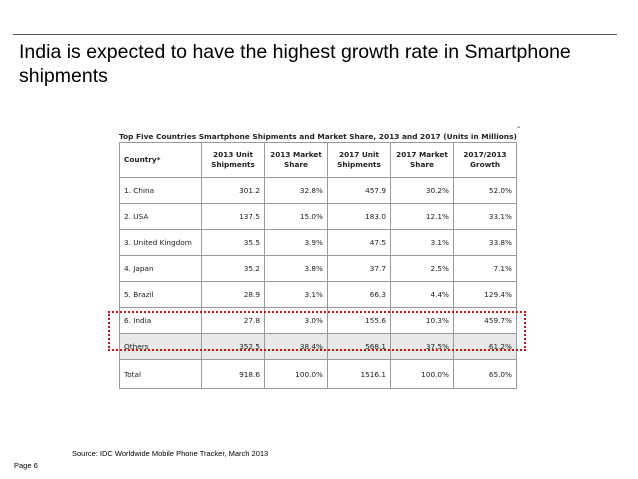  What do you see at coordinates (233, 346) in the screenshot?
I see `cell-2013-shipments: 352.5` at bounding box center [233, 346].